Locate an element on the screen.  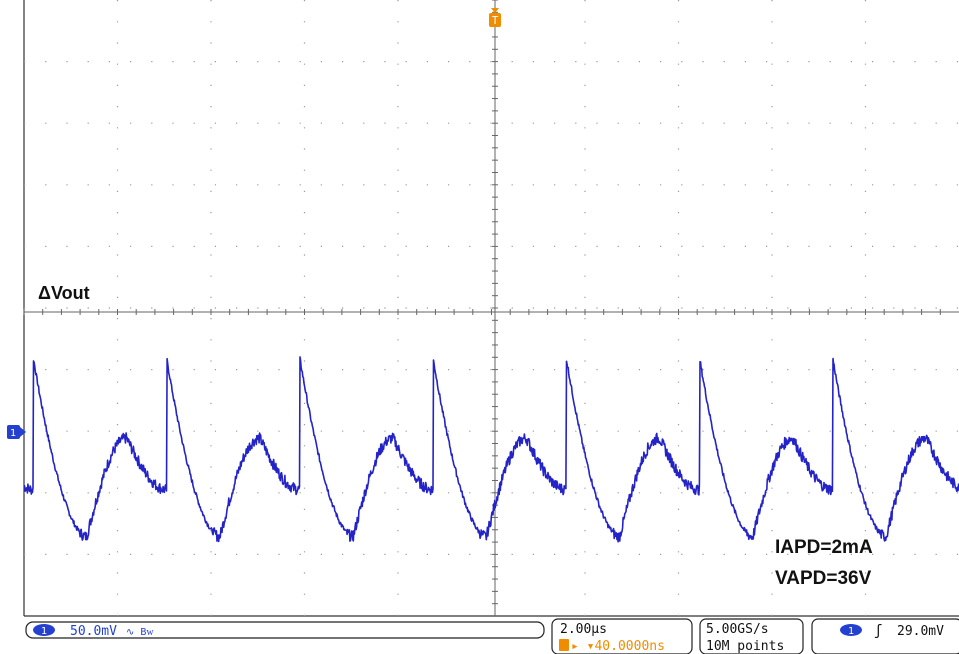
trigger-position-marker: T is located at coordinates (495, 17).